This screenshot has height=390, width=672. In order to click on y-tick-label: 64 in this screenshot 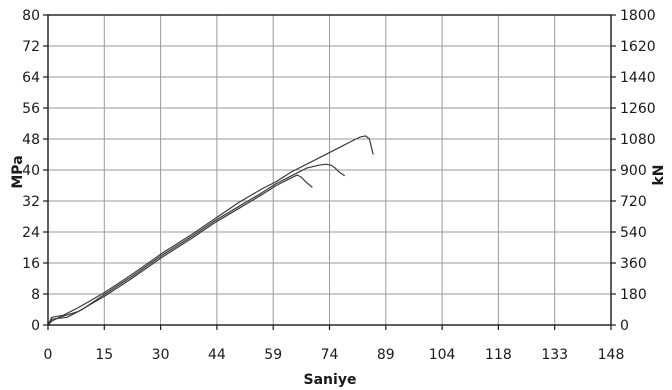, I will do `click(31, 78)`.